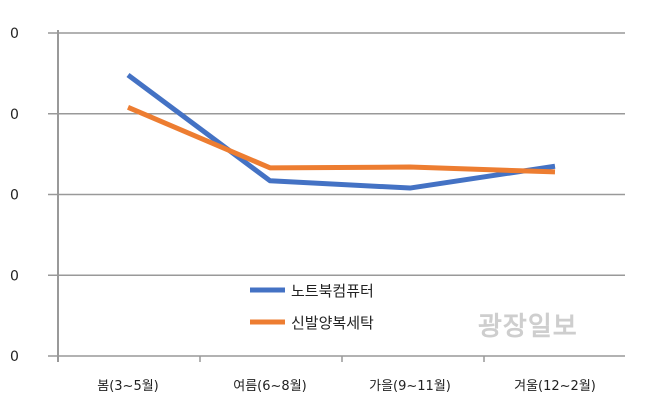 The image size is (648, 417). Describe the element at coordinates (332, 323) in the screenshot. I see `legend-label: 신발양복세탁` at that location.